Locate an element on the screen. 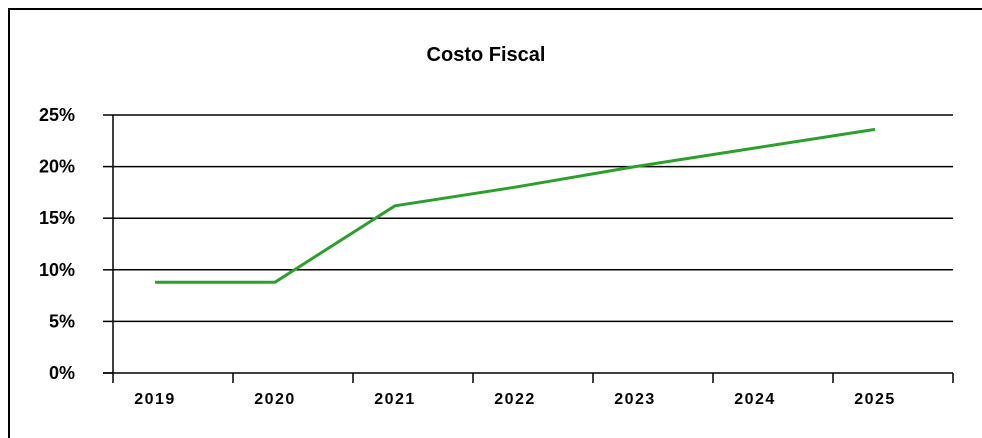 This screenshot has width=982, height=438. y-tick-label: 10% is located at coordinates (57, 270).